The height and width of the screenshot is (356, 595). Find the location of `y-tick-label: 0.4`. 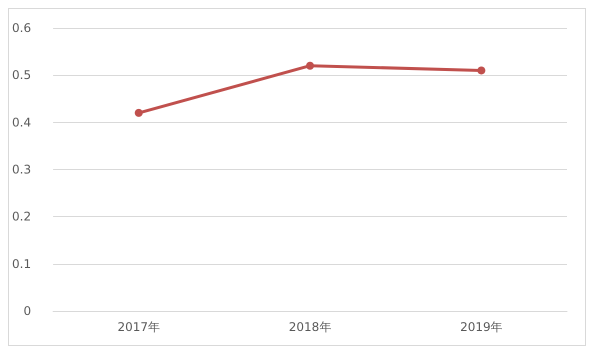

y-tick-label: 0.4 is located at coordinates (22, 122).